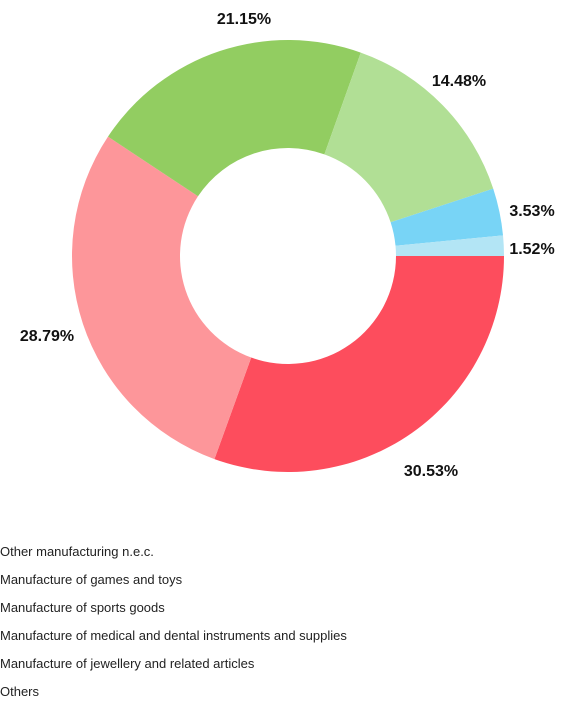 This screenshot has width=575, height=722. Describe the element at coordinates (431, 471) in the screenshot. I see `slice-label-other-manufacturing-n-e-c: 30.53%` at that location.